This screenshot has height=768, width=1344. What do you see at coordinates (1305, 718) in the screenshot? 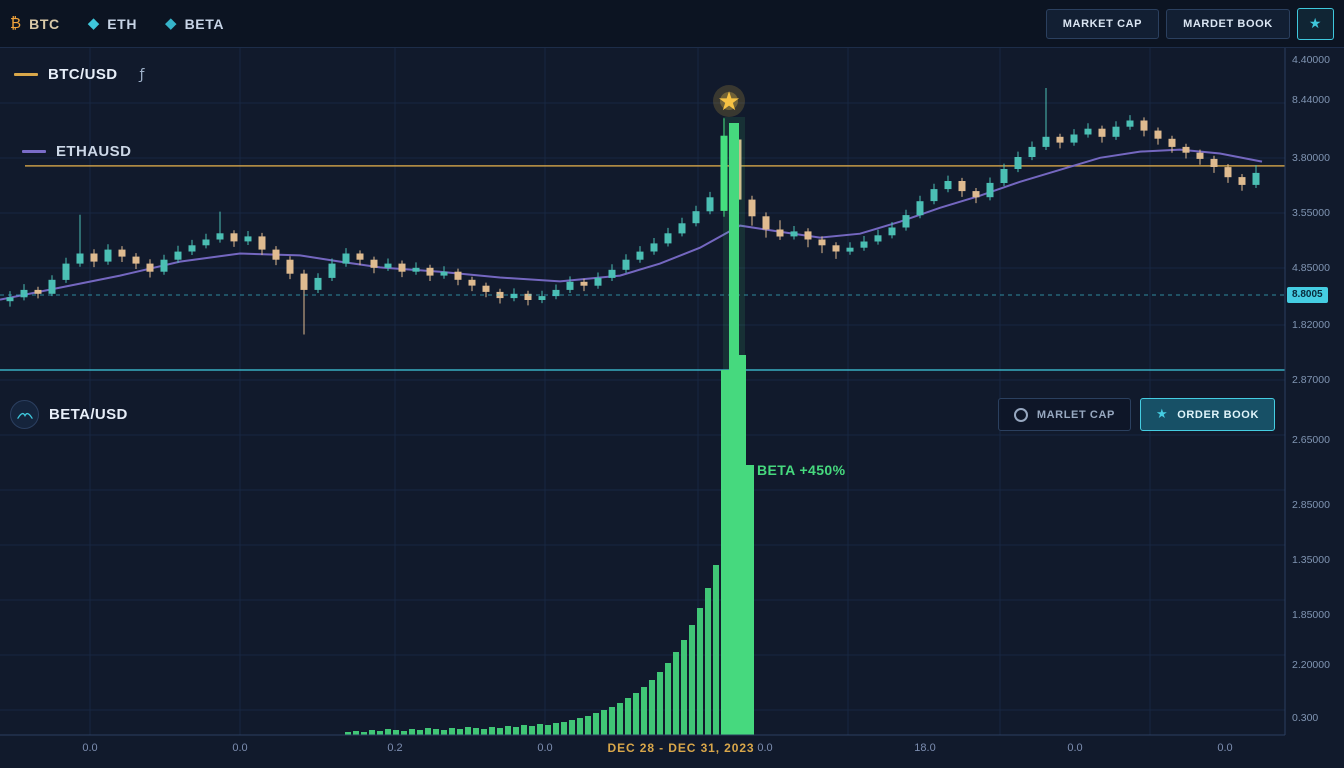
I see `price-axis-label: 0.300` at bounding box center [1305, 718].